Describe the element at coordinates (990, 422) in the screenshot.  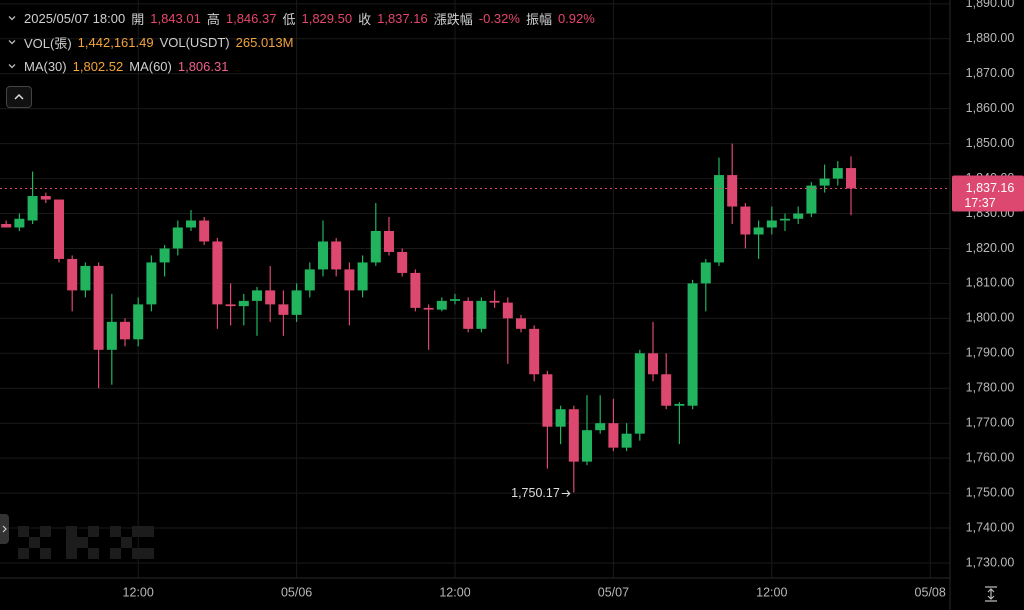
I see `y-tick-label: 1,770.00` at that location.